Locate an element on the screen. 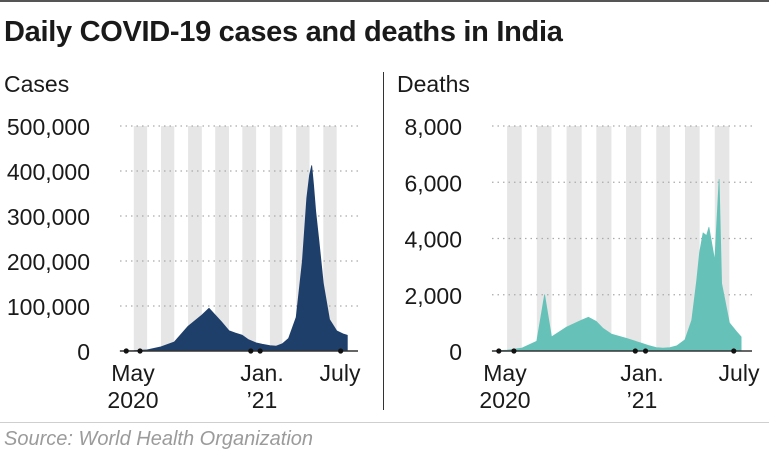 The width and height of the screenshot is (769, 460). y-tick-label: 200,000 is located at coordinates (48, 262).